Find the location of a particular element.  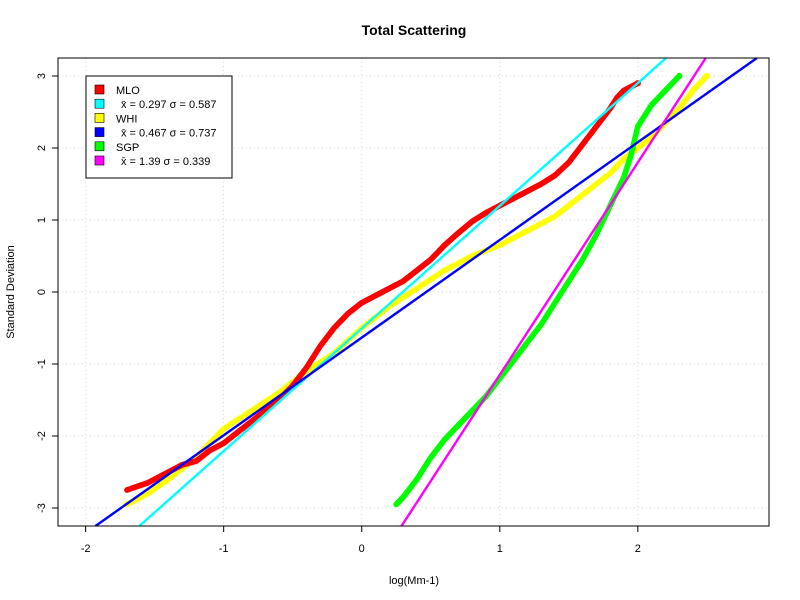

legend-box is located at coordinates (159, 127).